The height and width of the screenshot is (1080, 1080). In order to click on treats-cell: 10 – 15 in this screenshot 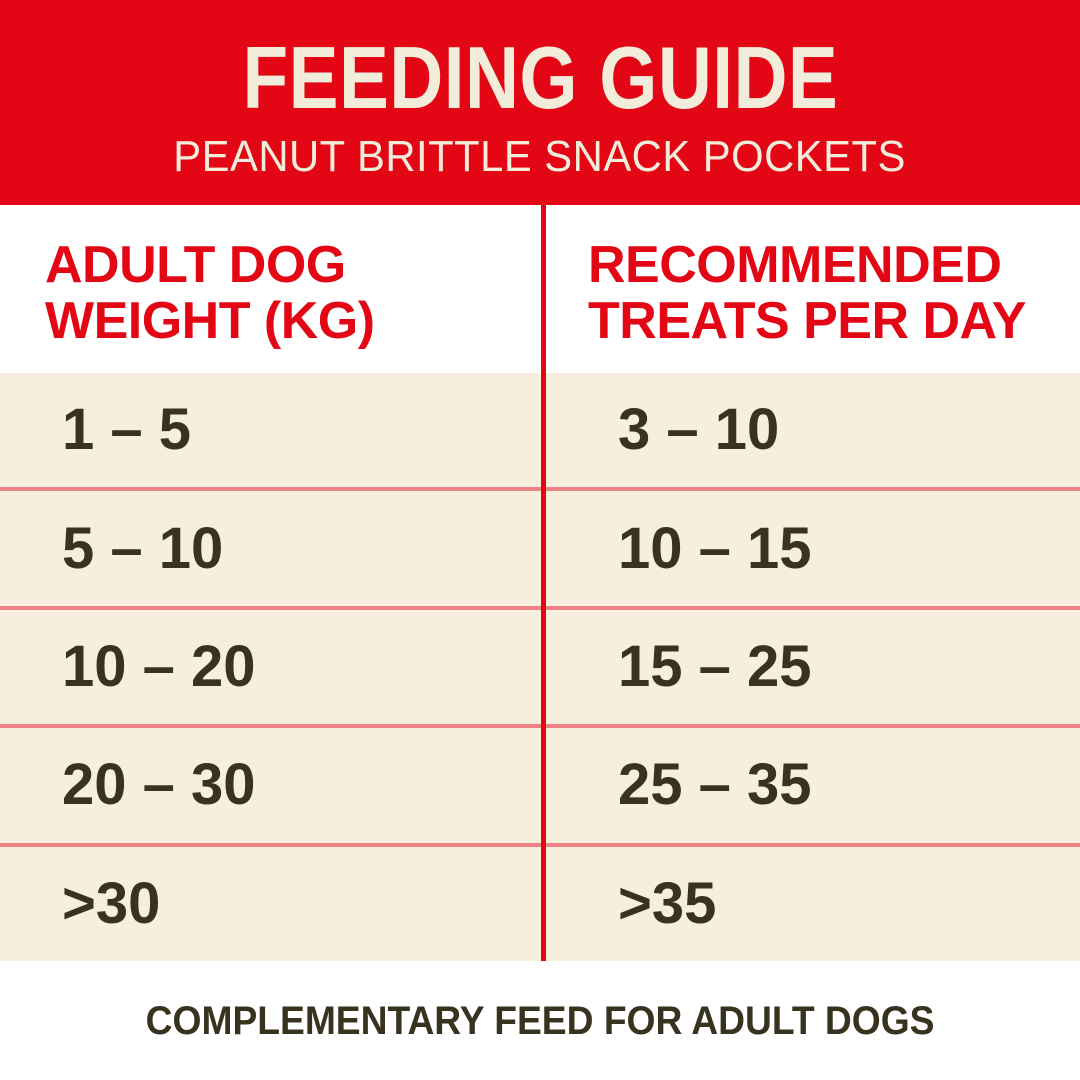, I will do `click(715, 548)`.